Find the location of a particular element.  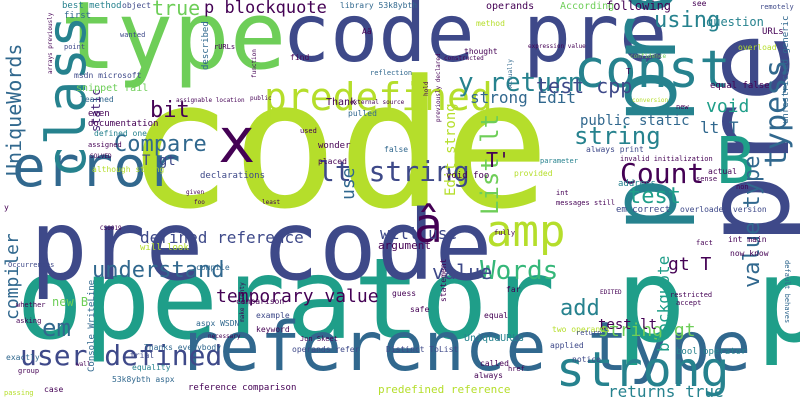

word-default-behaves: default behaves is located at coordinates (787, 292).